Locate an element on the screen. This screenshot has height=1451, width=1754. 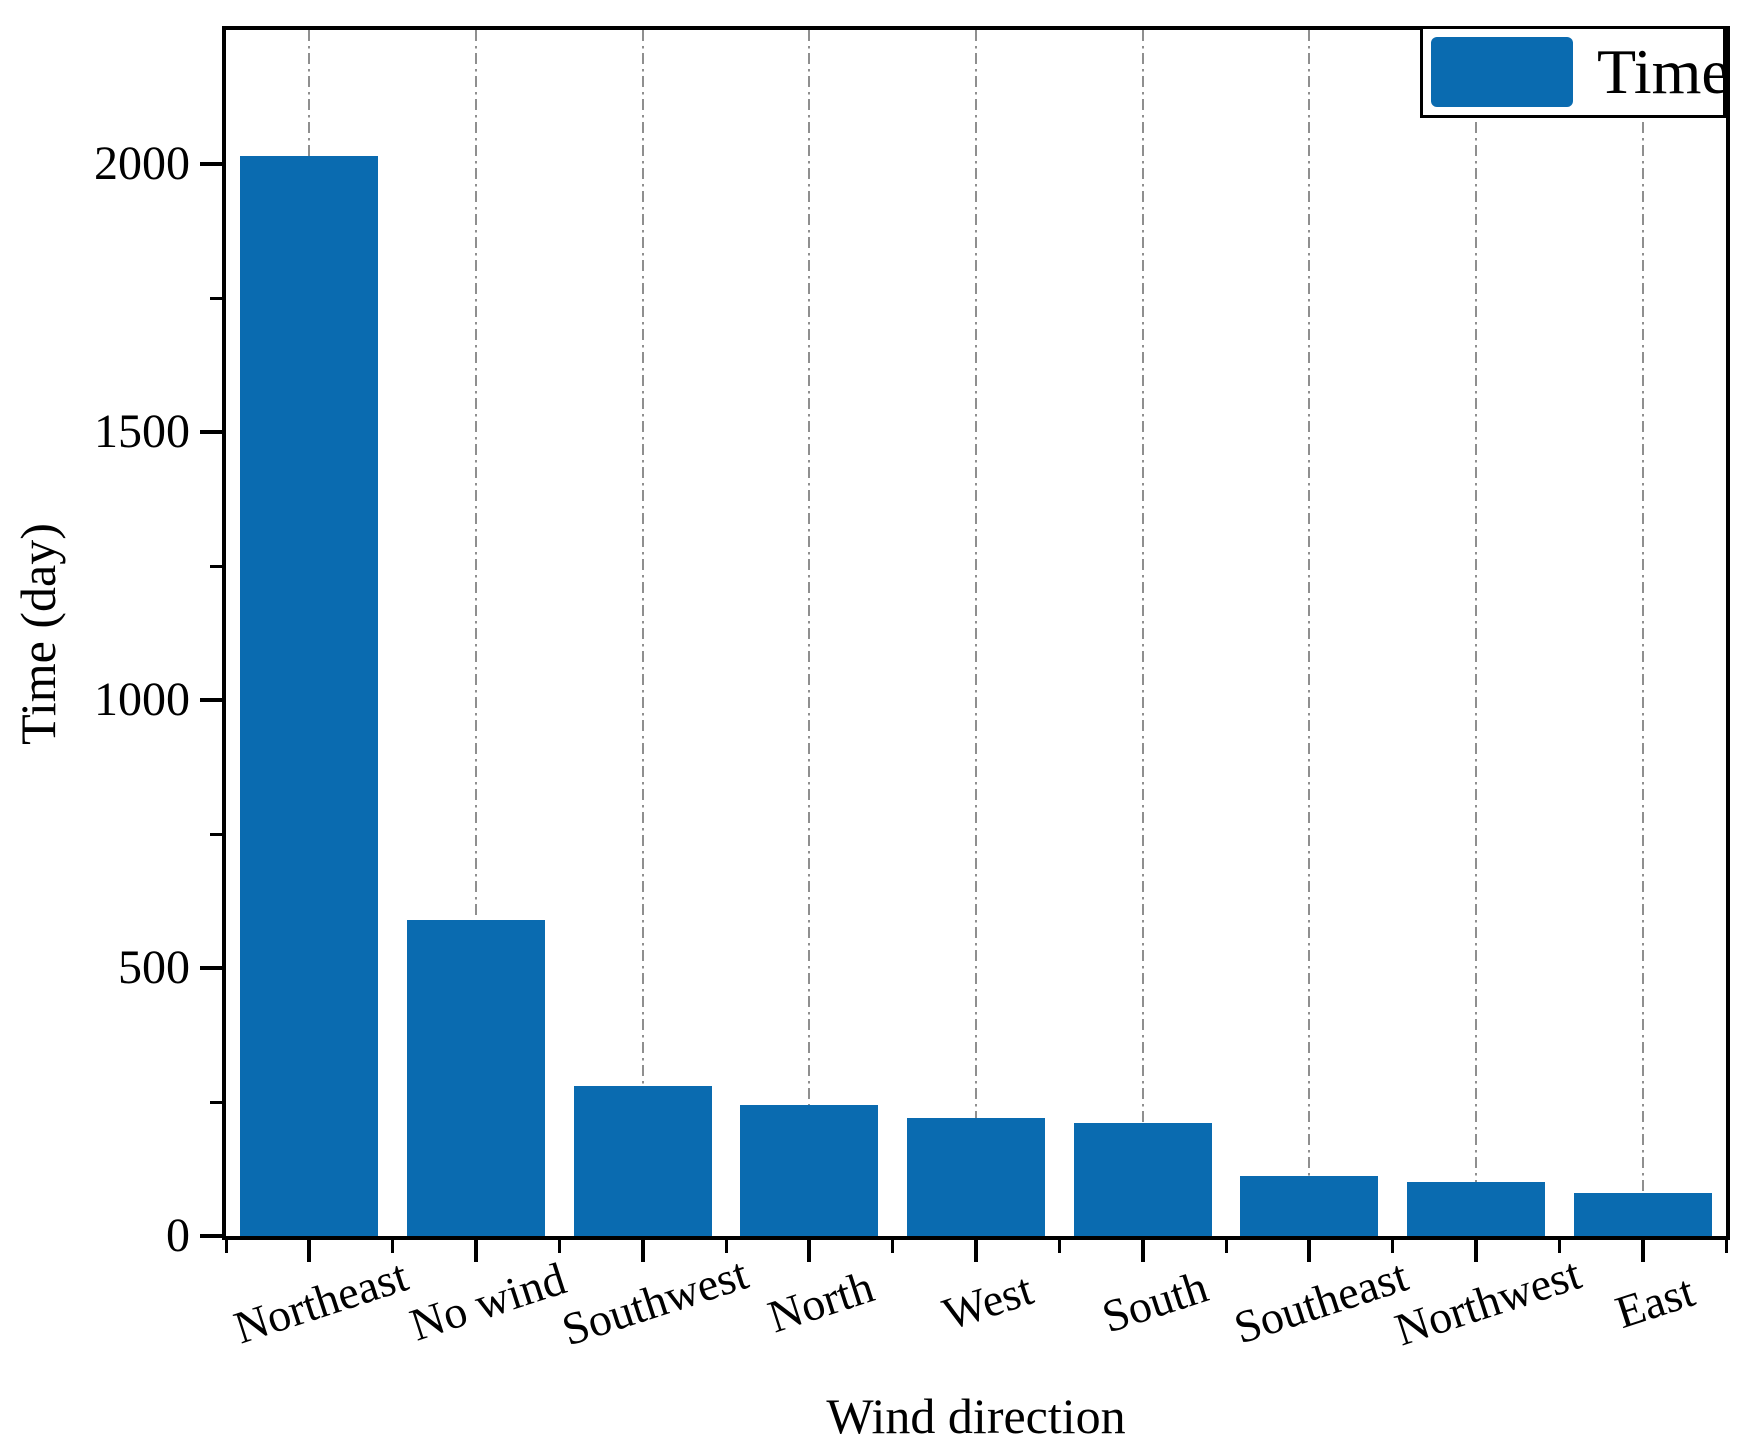
x-major-tick-southwest is located at coordinates (642, 1251).